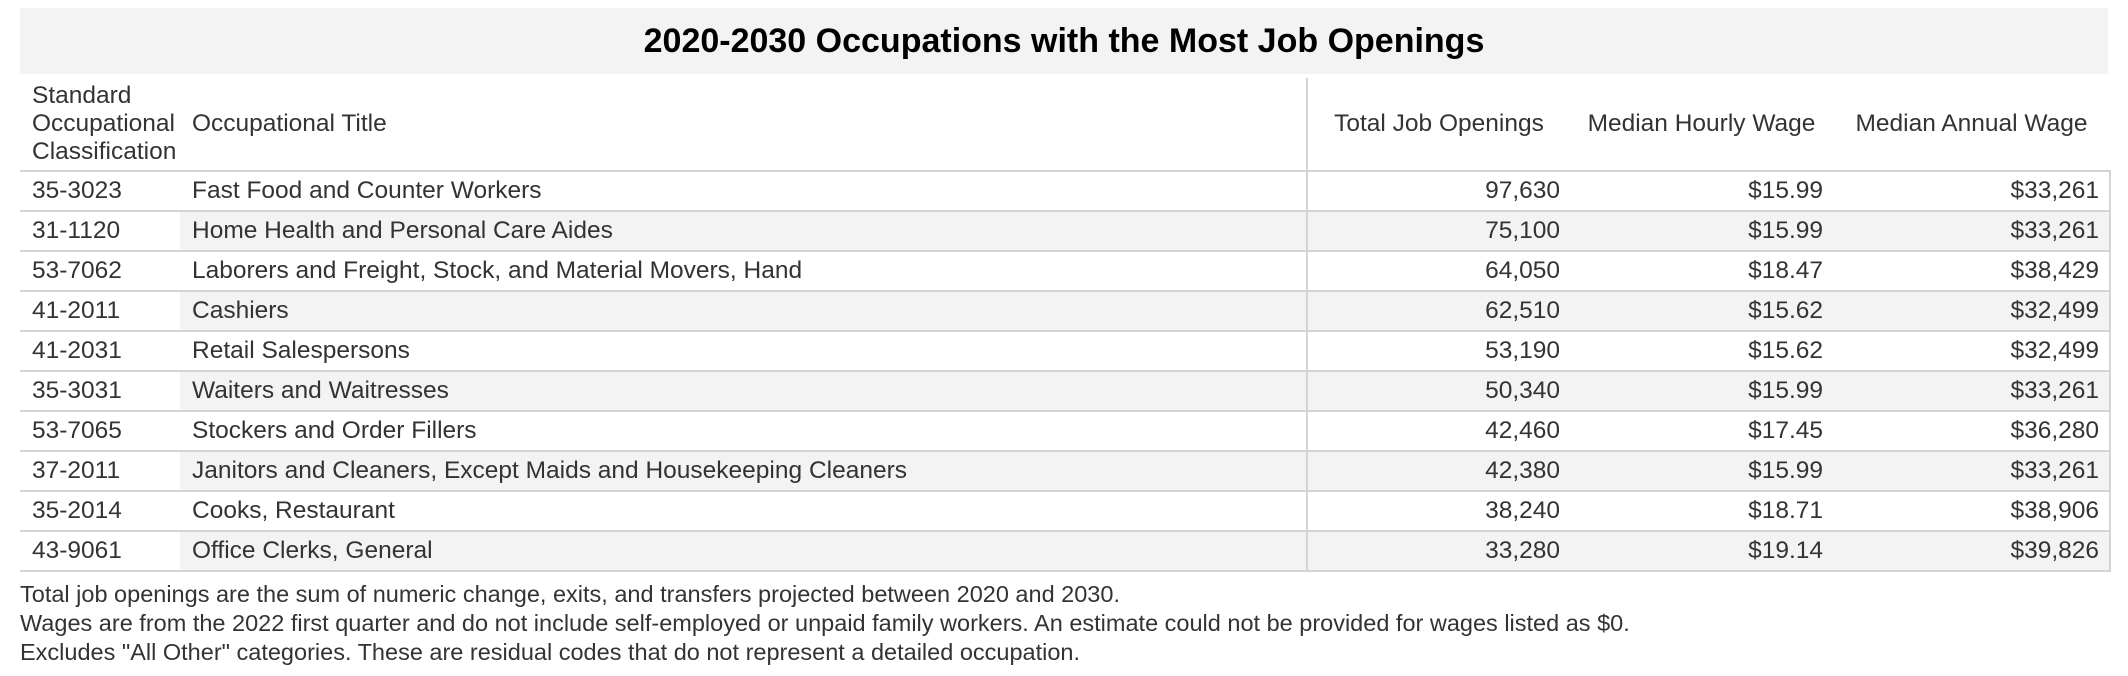  What do you see at coordinates (744, 511) in the screenshot?
I see `cell-title: Cooks, Restaurant` at bounding box center [744, 511].